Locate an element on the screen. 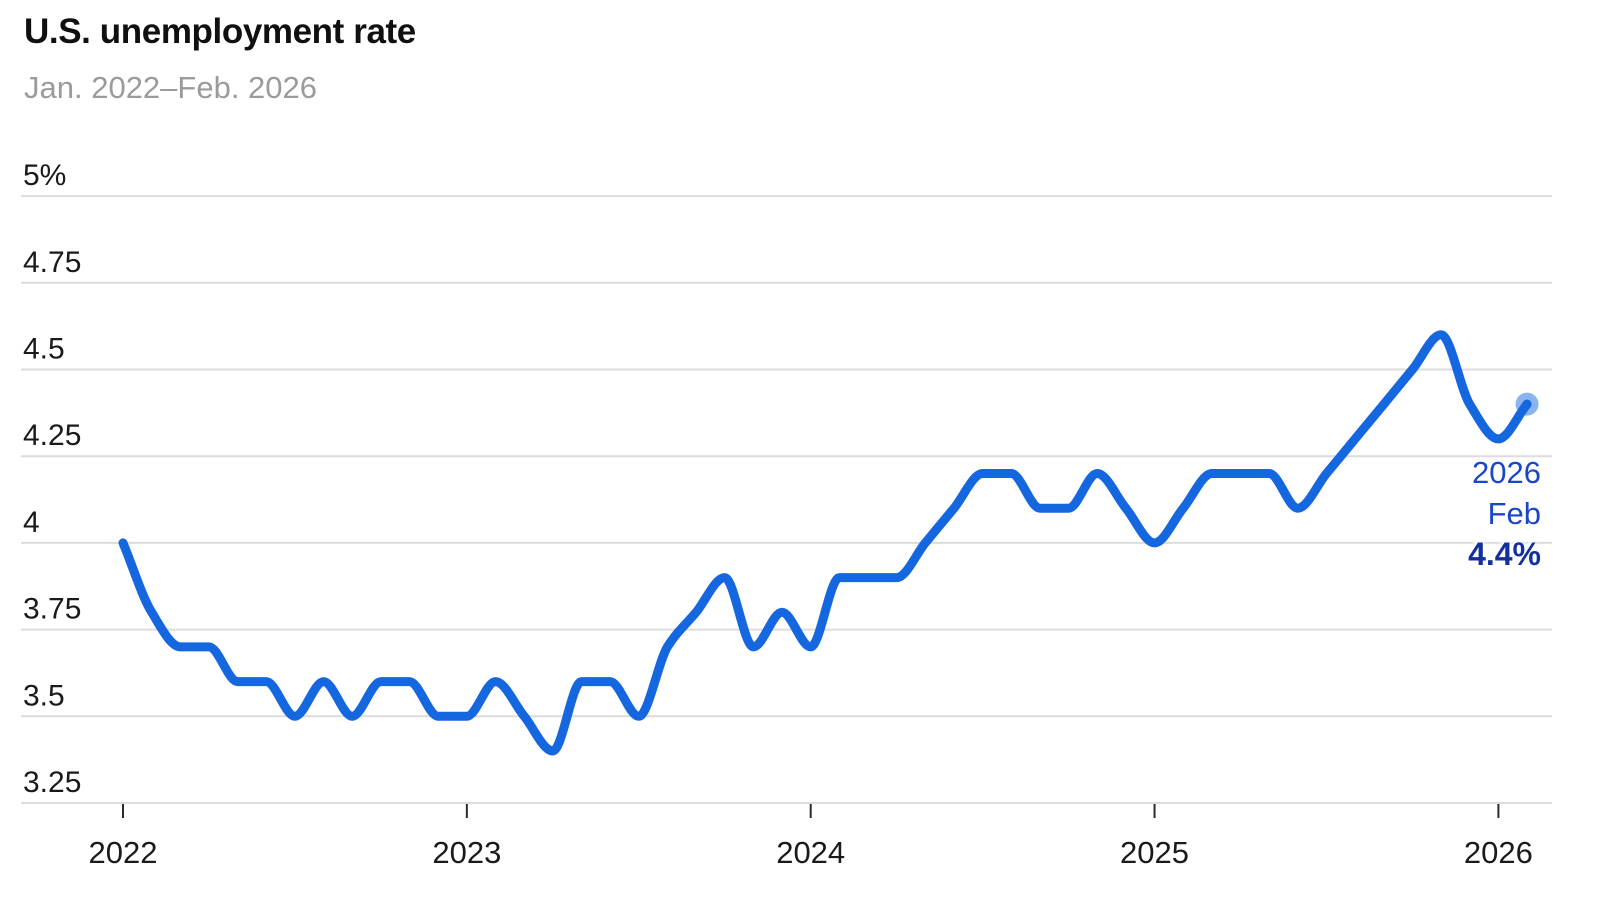  x-axis-label: 2023 is located at coordinates (466, 852).